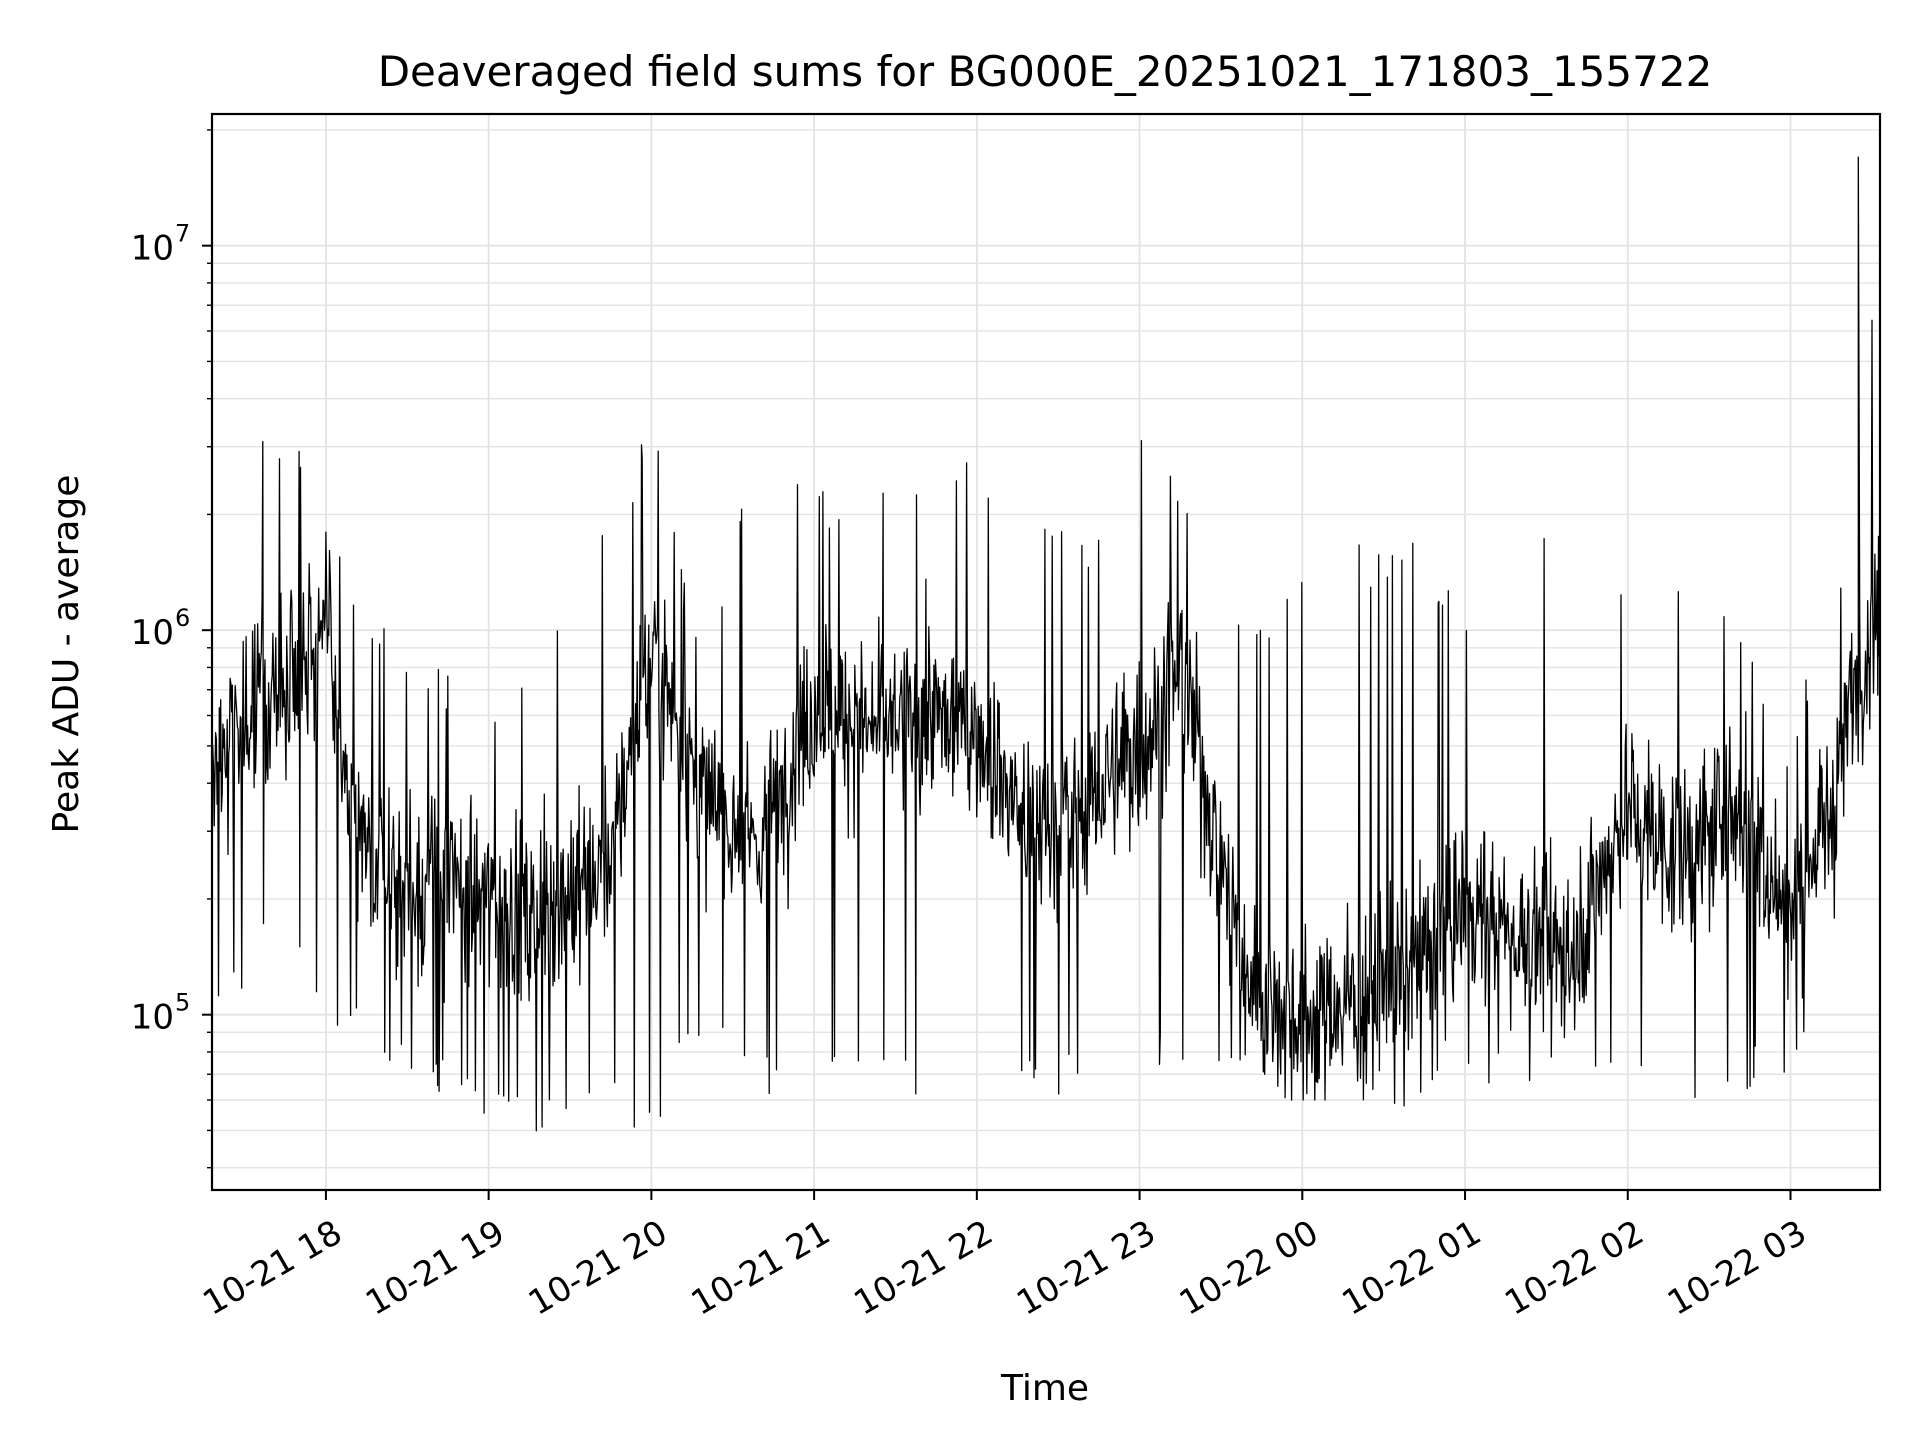 The image size is (1920, 1440). What do you see at coordinates (182, 234) in the screenshot?
I see `y-tick-exponent: 7` at bounding box center [182, 234].